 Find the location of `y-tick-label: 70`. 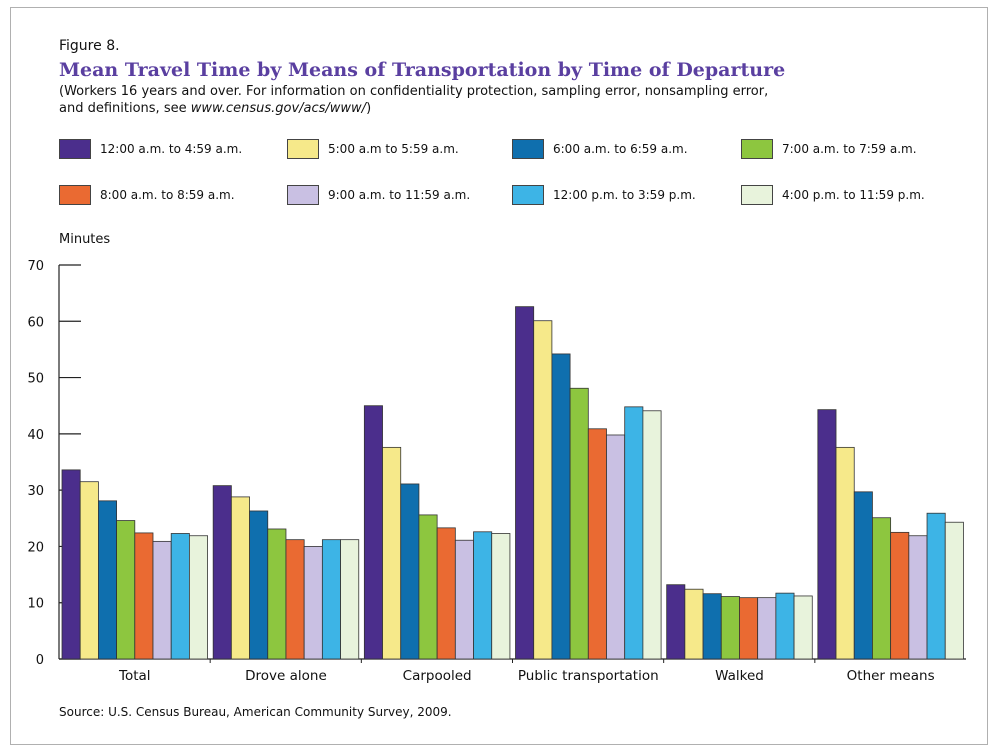

y-tick-label: 70 is located at coordinates (35, 266).